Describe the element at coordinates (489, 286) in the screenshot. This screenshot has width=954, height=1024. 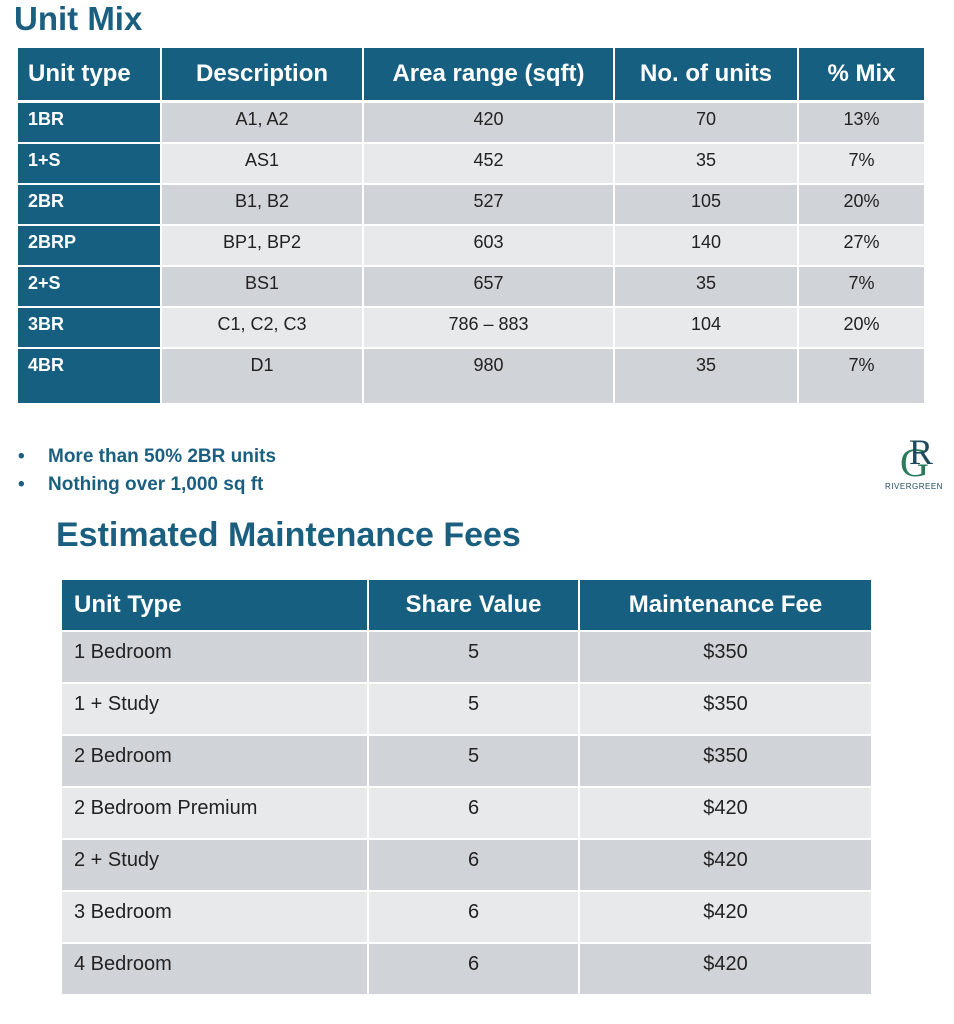
I see `area-cell: 657` at that location.